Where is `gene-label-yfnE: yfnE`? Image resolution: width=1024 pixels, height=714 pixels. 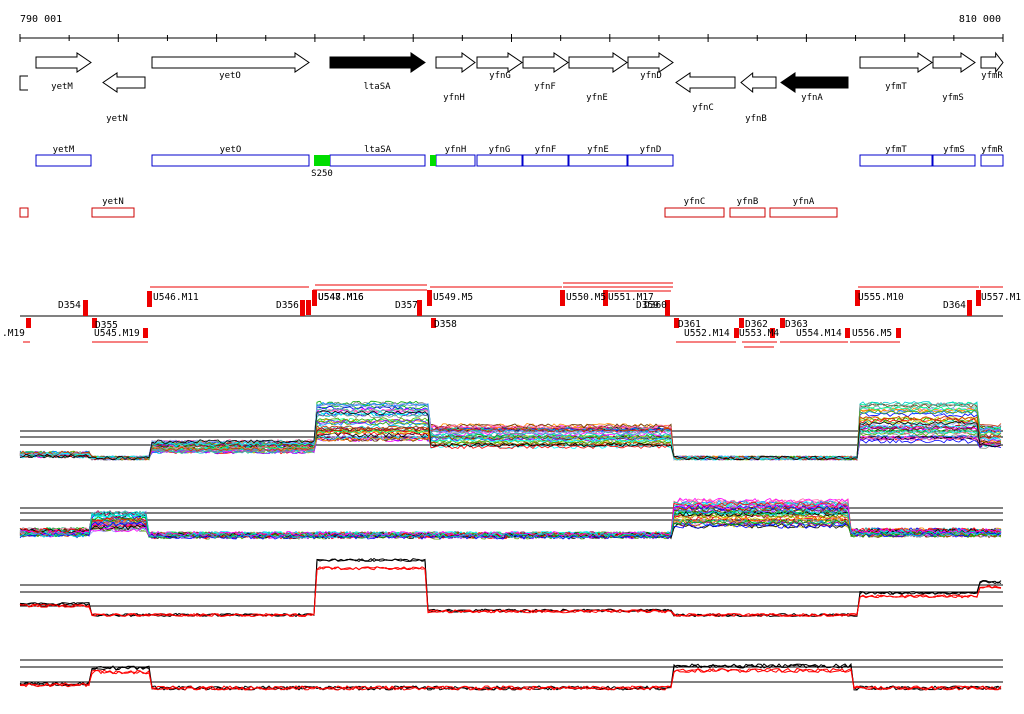 gene-label-yfnE: yfnE is located at coordinates (597, 98).